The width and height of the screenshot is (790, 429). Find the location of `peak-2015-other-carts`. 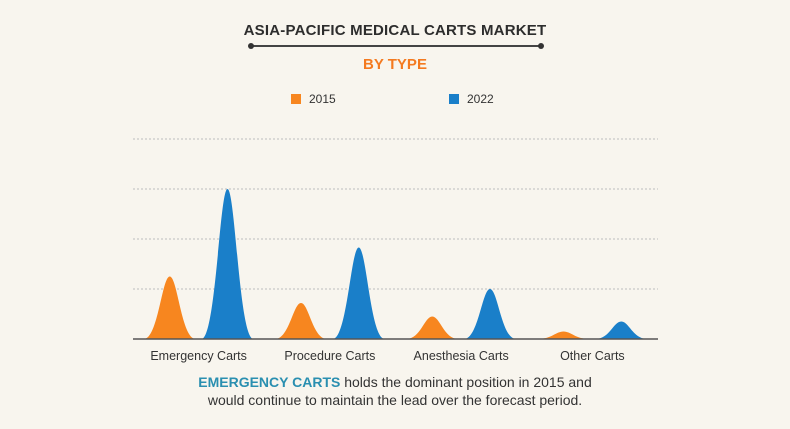

peak-2015-other-carts is located at coordinates (563, 335).